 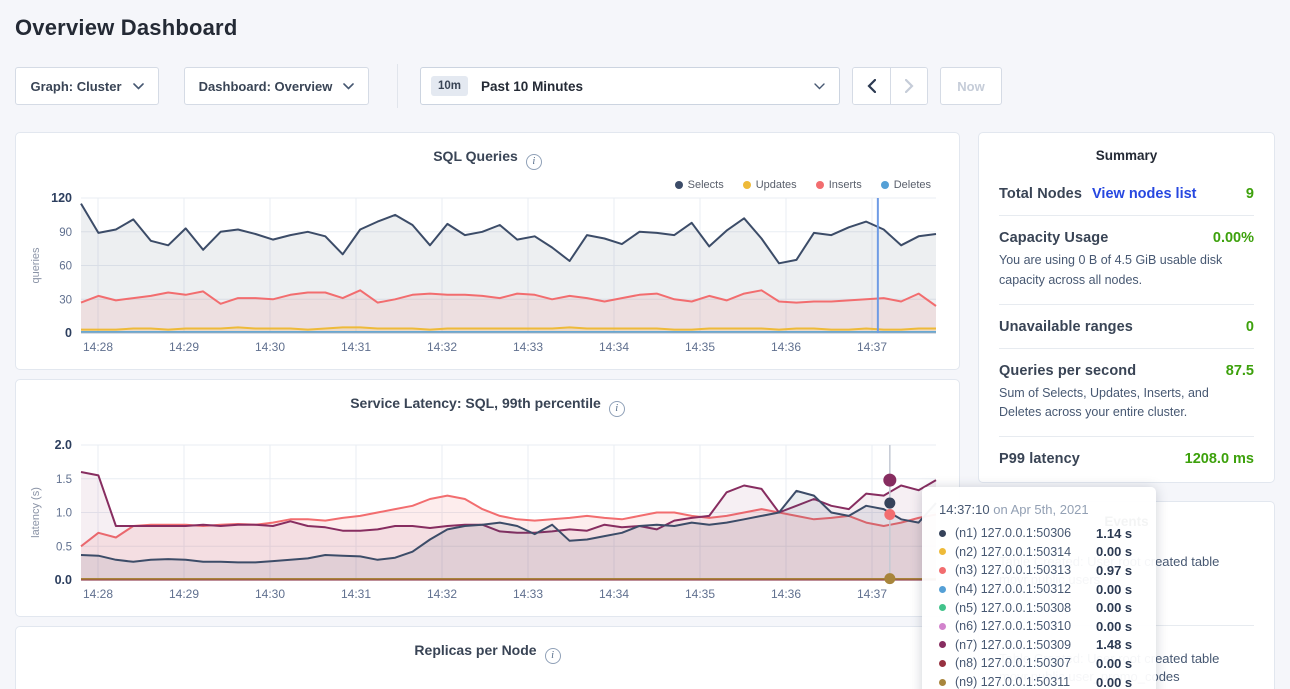 I want to click on tooltip-node-row: (n1) 127.0.0.1:50306 1.14 s, so click(x=1040, y=533).